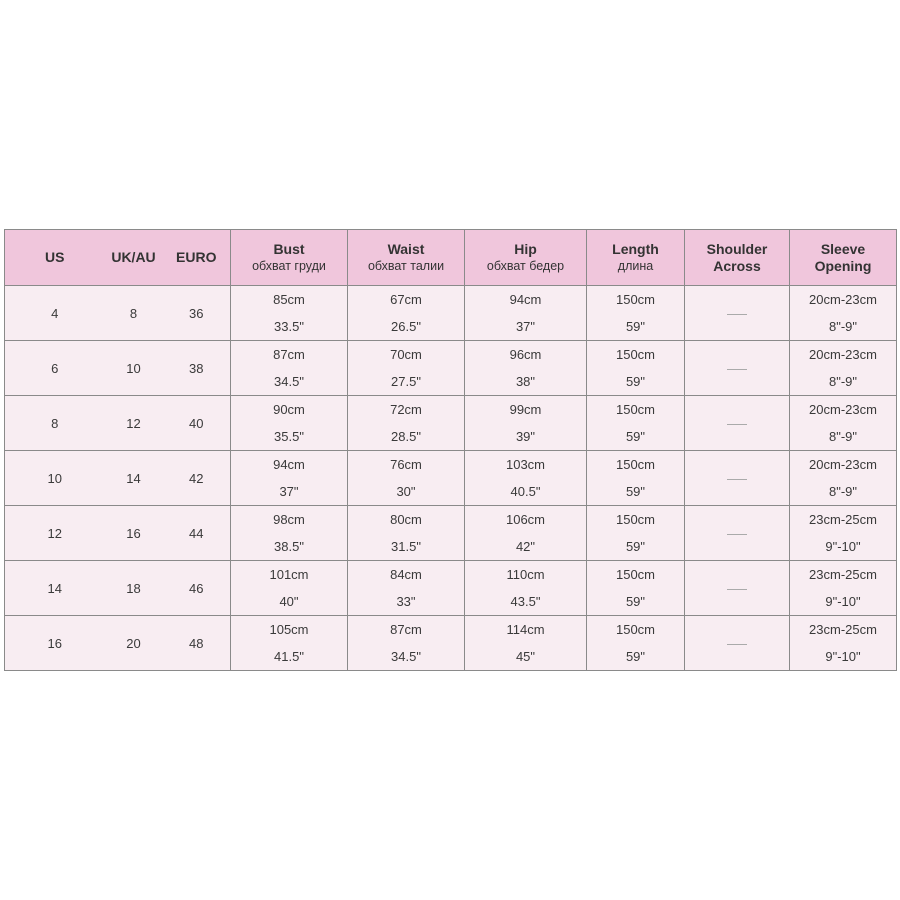 Image resolution: width=900 pixels, height=900 pixels. Describe the element at coordinates (525, 265) in the screenshot. I see `header-subtitle: обхват бедер` at that location.